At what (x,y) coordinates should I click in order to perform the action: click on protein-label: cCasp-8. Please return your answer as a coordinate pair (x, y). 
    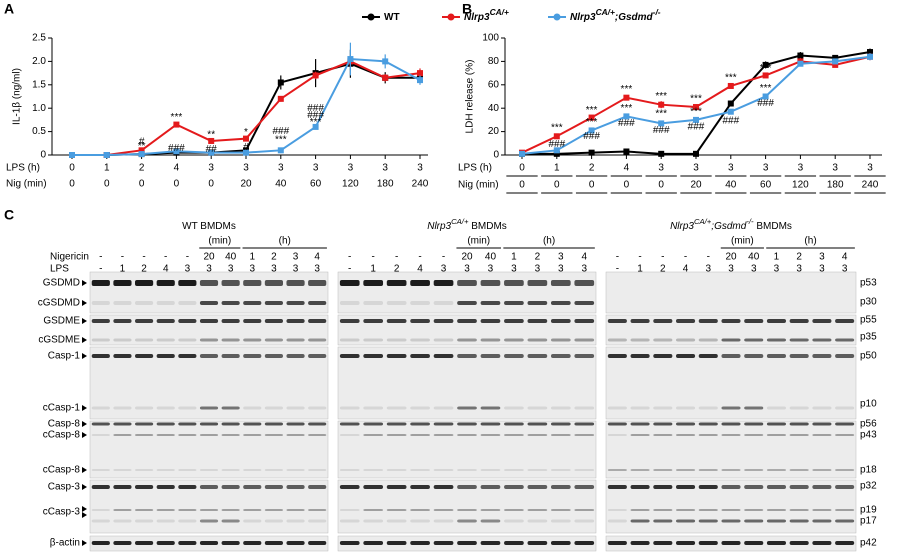
    Looking at the image, I should click on (62, 435).